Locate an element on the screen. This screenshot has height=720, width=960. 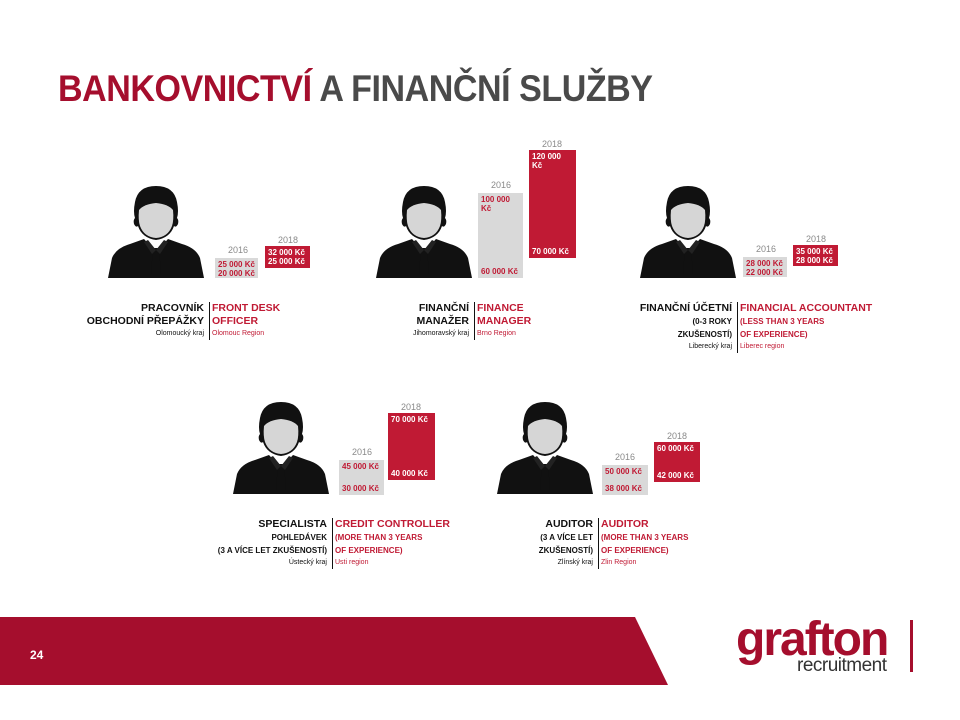
job-title-en: FRONT DESK OFFICER Olomouc Region is located at coordinates (246, 321).